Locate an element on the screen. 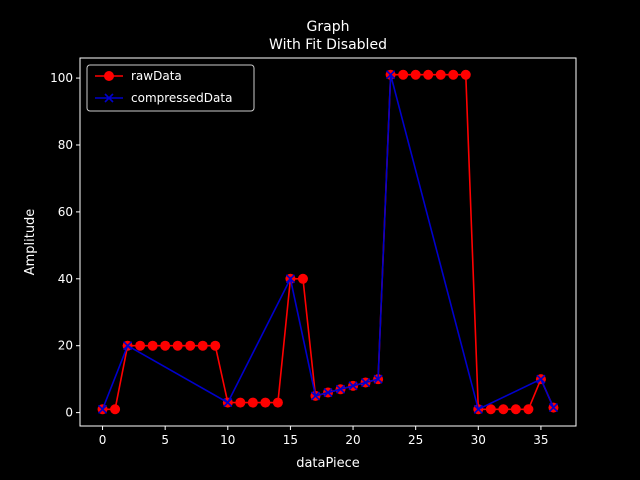  x-tick-label: 20 is located at coordinates (352, 440).